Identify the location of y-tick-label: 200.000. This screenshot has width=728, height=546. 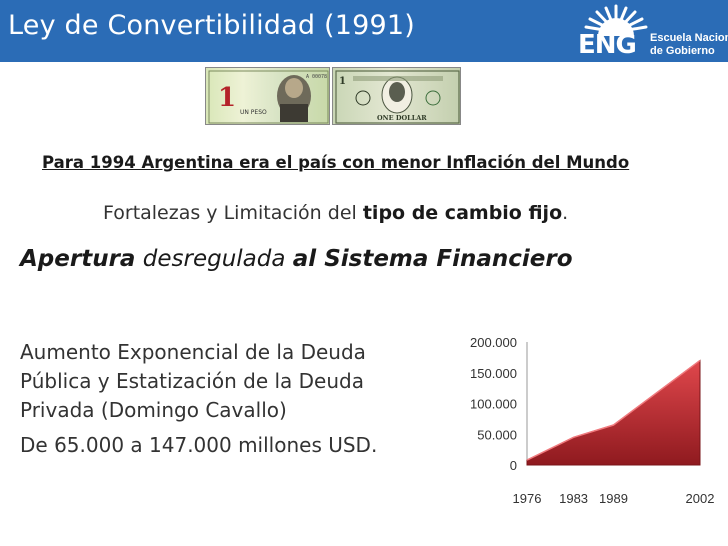
(493, 342).